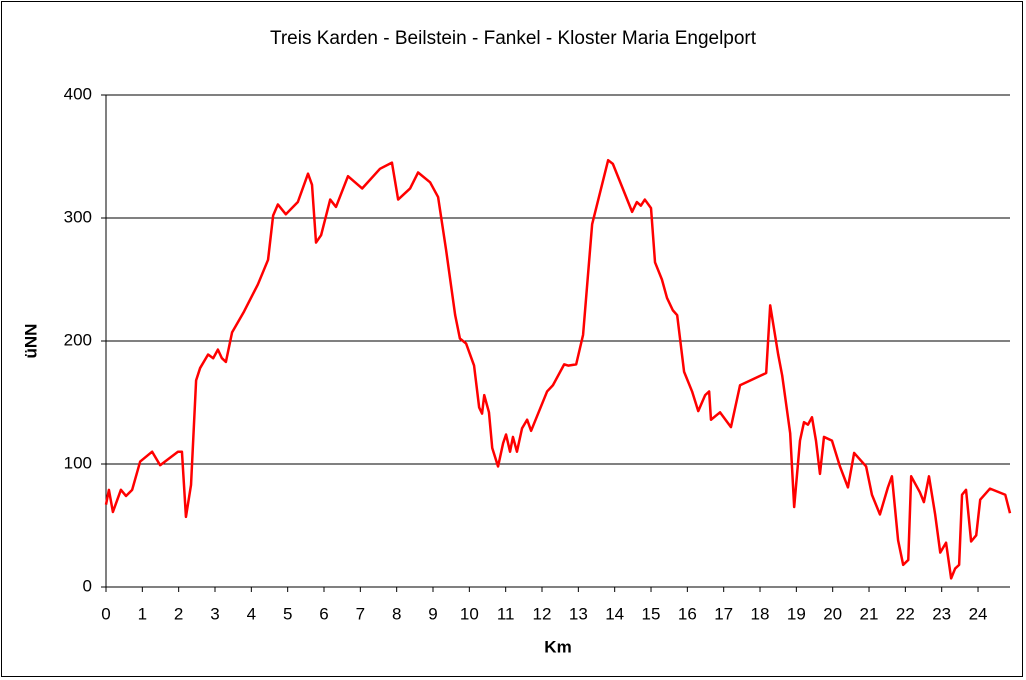 This screenshot has height=680, width=1026. Describe the element at coordinates (178, 613) in the screenshot. I see `x-tick-label: 2` at that location.